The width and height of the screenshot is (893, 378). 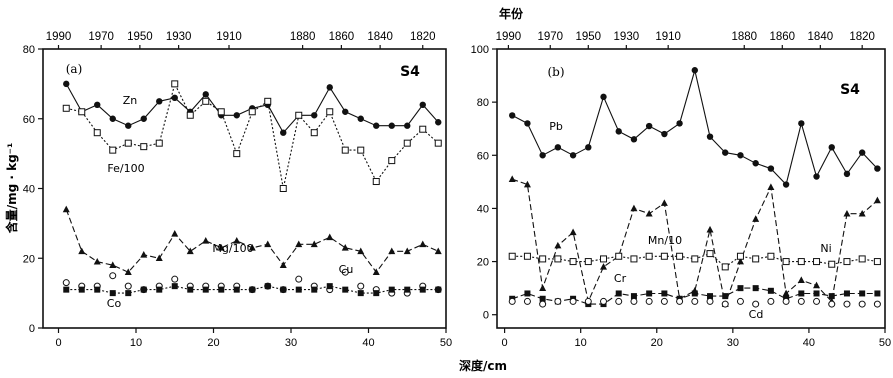 I want to click on top-year-label: 1950, so click(x=140, y=37).